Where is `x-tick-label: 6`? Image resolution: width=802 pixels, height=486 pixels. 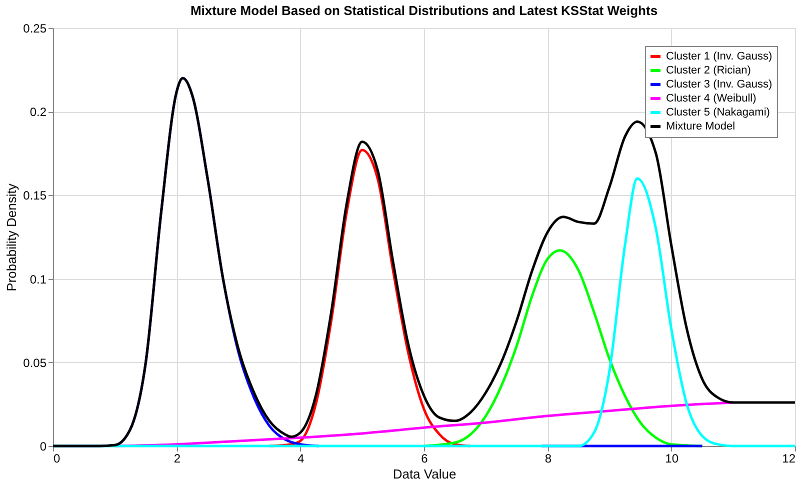 x-tick-label: 6 is located at coordinates (424, 459).